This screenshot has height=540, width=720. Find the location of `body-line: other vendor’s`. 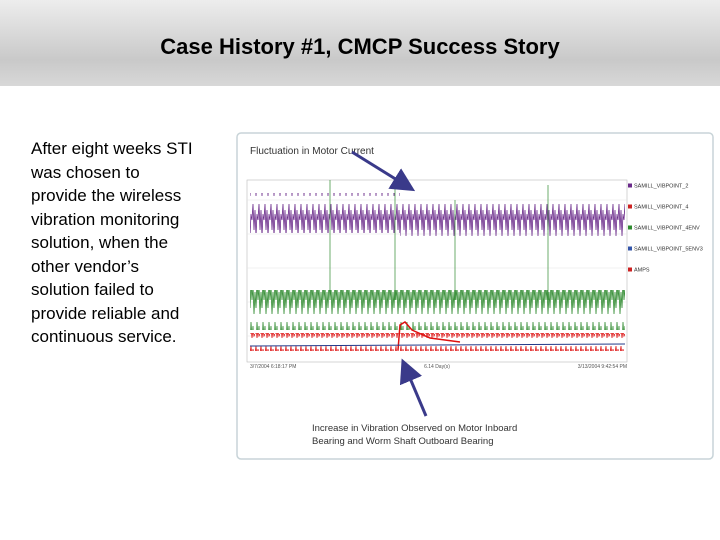

body-line: other vendor’s is located at coordinates (85, 266).